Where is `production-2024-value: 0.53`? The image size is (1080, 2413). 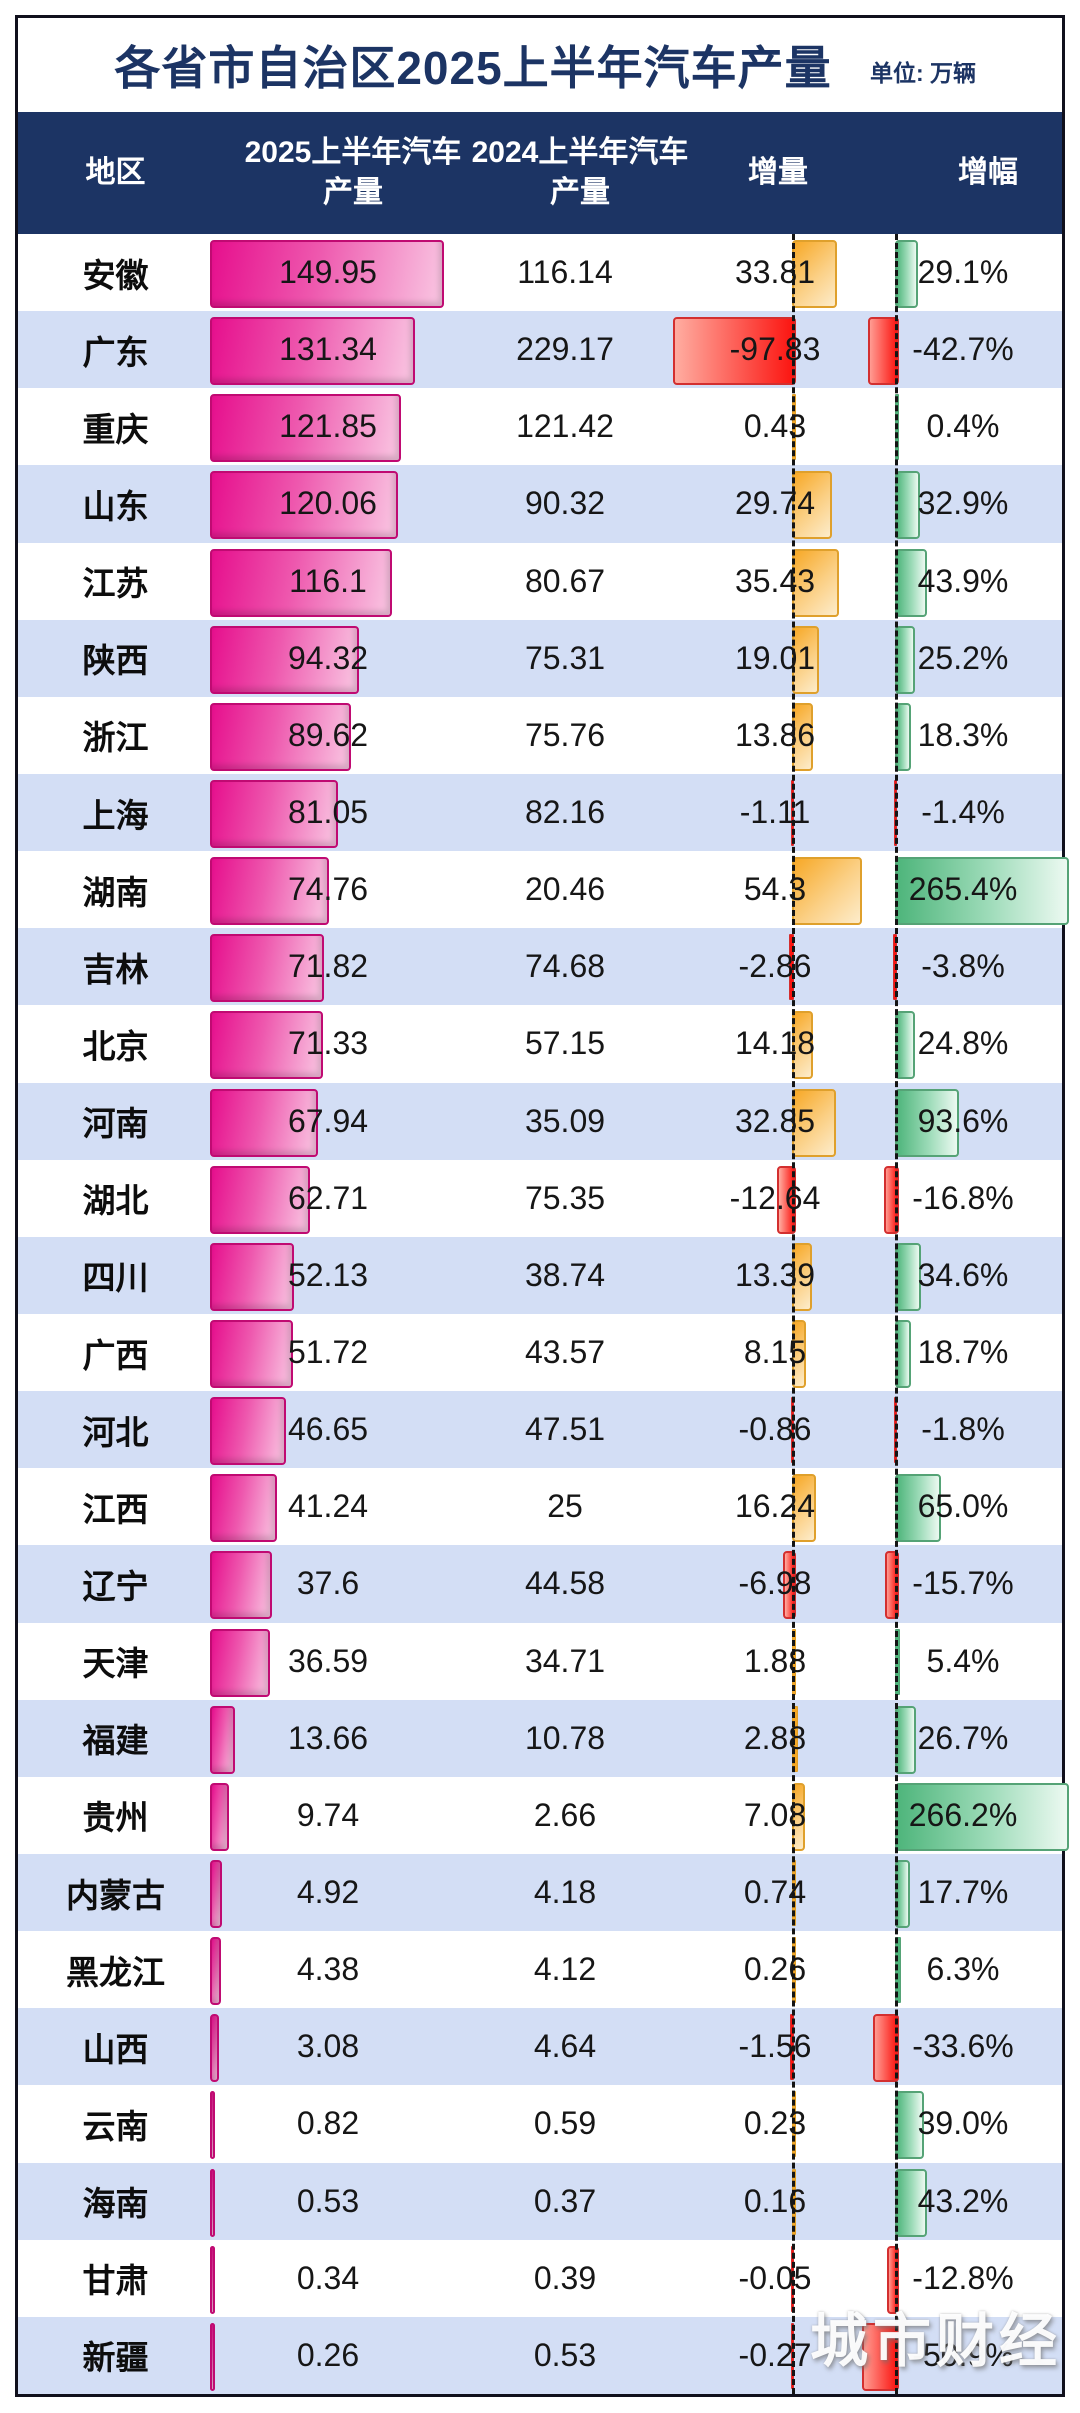
production-2024-value: 0.53 is located at coordinates (565, 2354).